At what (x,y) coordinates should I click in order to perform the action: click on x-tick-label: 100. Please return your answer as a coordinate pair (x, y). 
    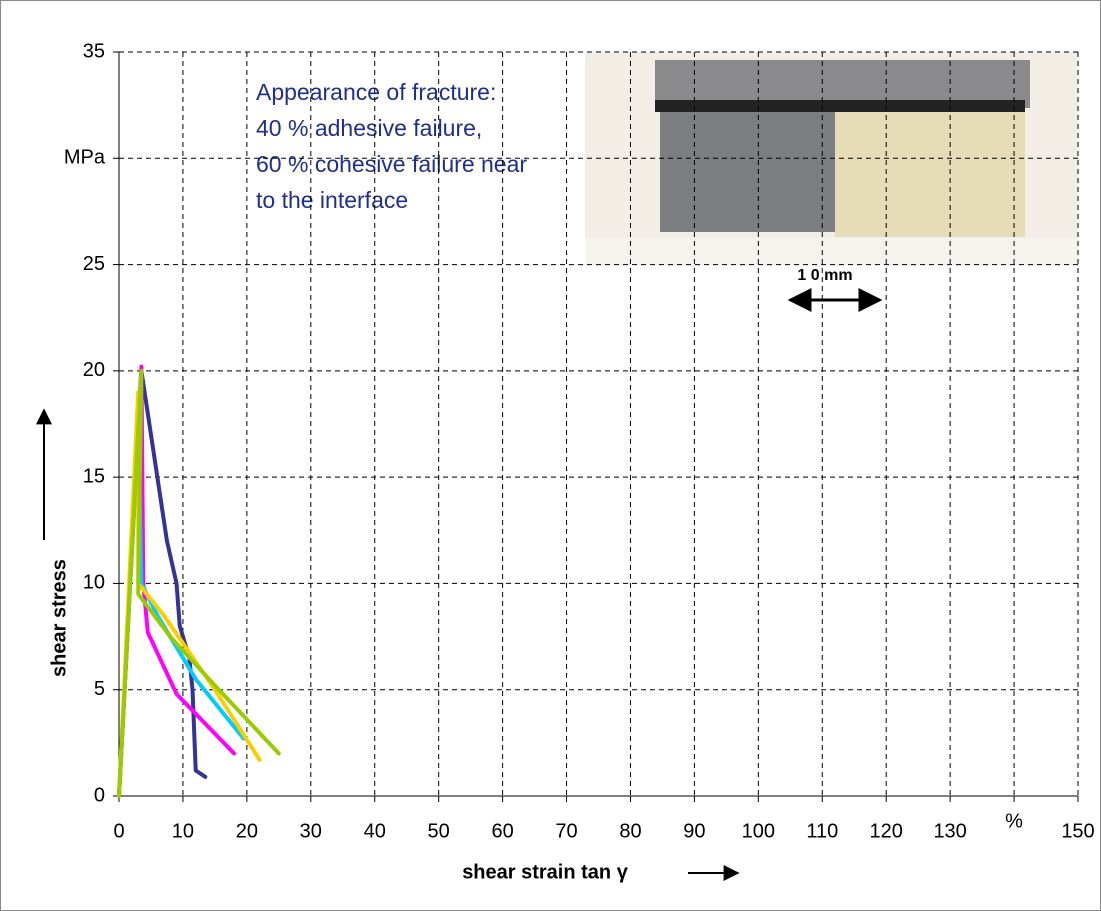
    Looking at the image, I should click on (758, 831).